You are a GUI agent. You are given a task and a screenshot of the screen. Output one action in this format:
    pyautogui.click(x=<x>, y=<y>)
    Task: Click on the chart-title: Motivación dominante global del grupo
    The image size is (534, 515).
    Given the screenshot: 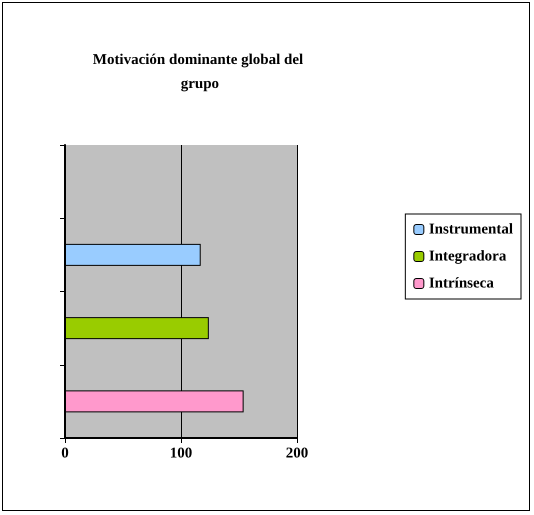 What is the action you would take?
    pyautogui.click(x=198, y=72)
    